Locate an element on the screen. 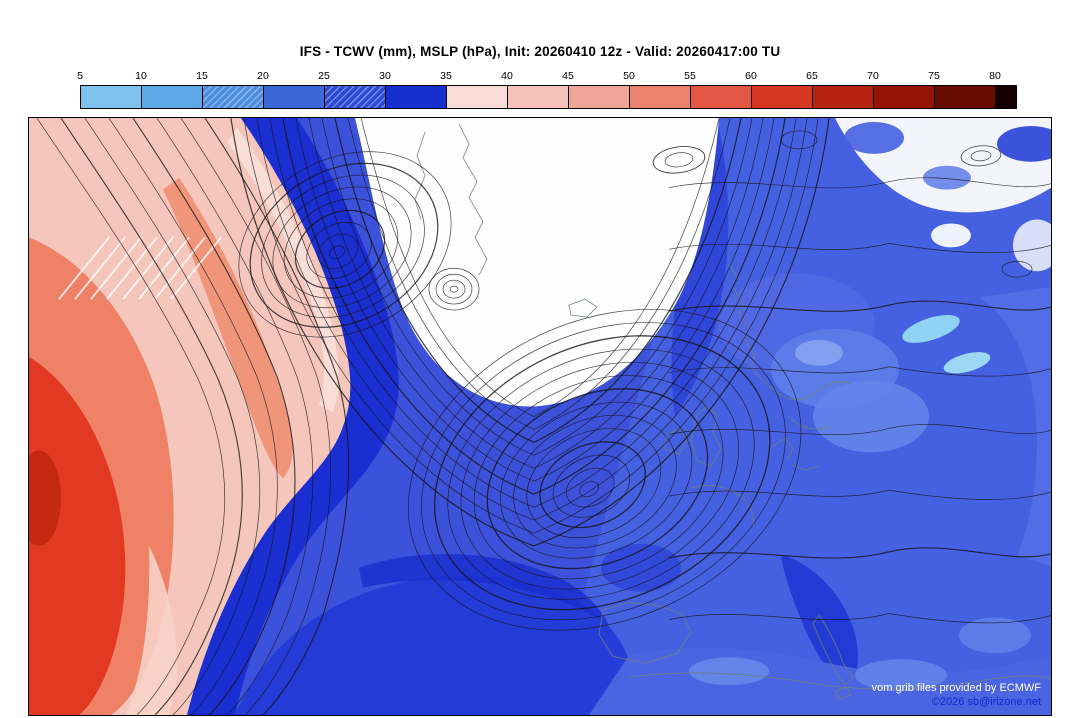 This screenshot has width=1080, height=718. colorbar-ticks: 5 10 15 20 25 30 35 40 45 50 55 60 65 70 75 80 is located at coordinates (540, 76).